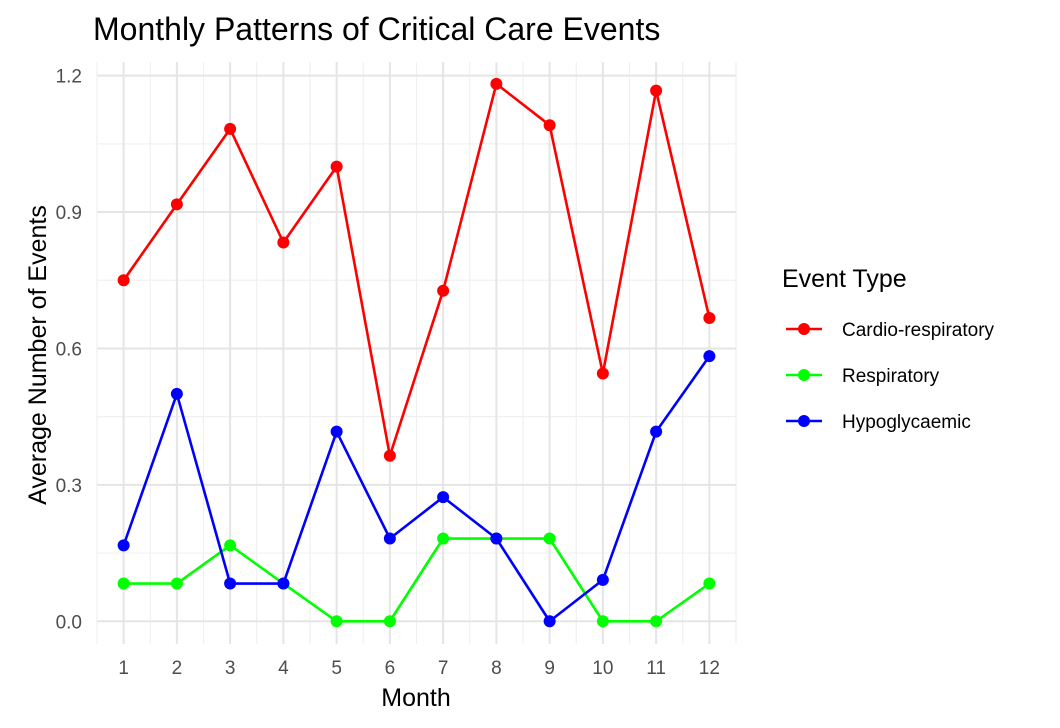  I want to click on x-tick-label: 8, so click(496, 668).